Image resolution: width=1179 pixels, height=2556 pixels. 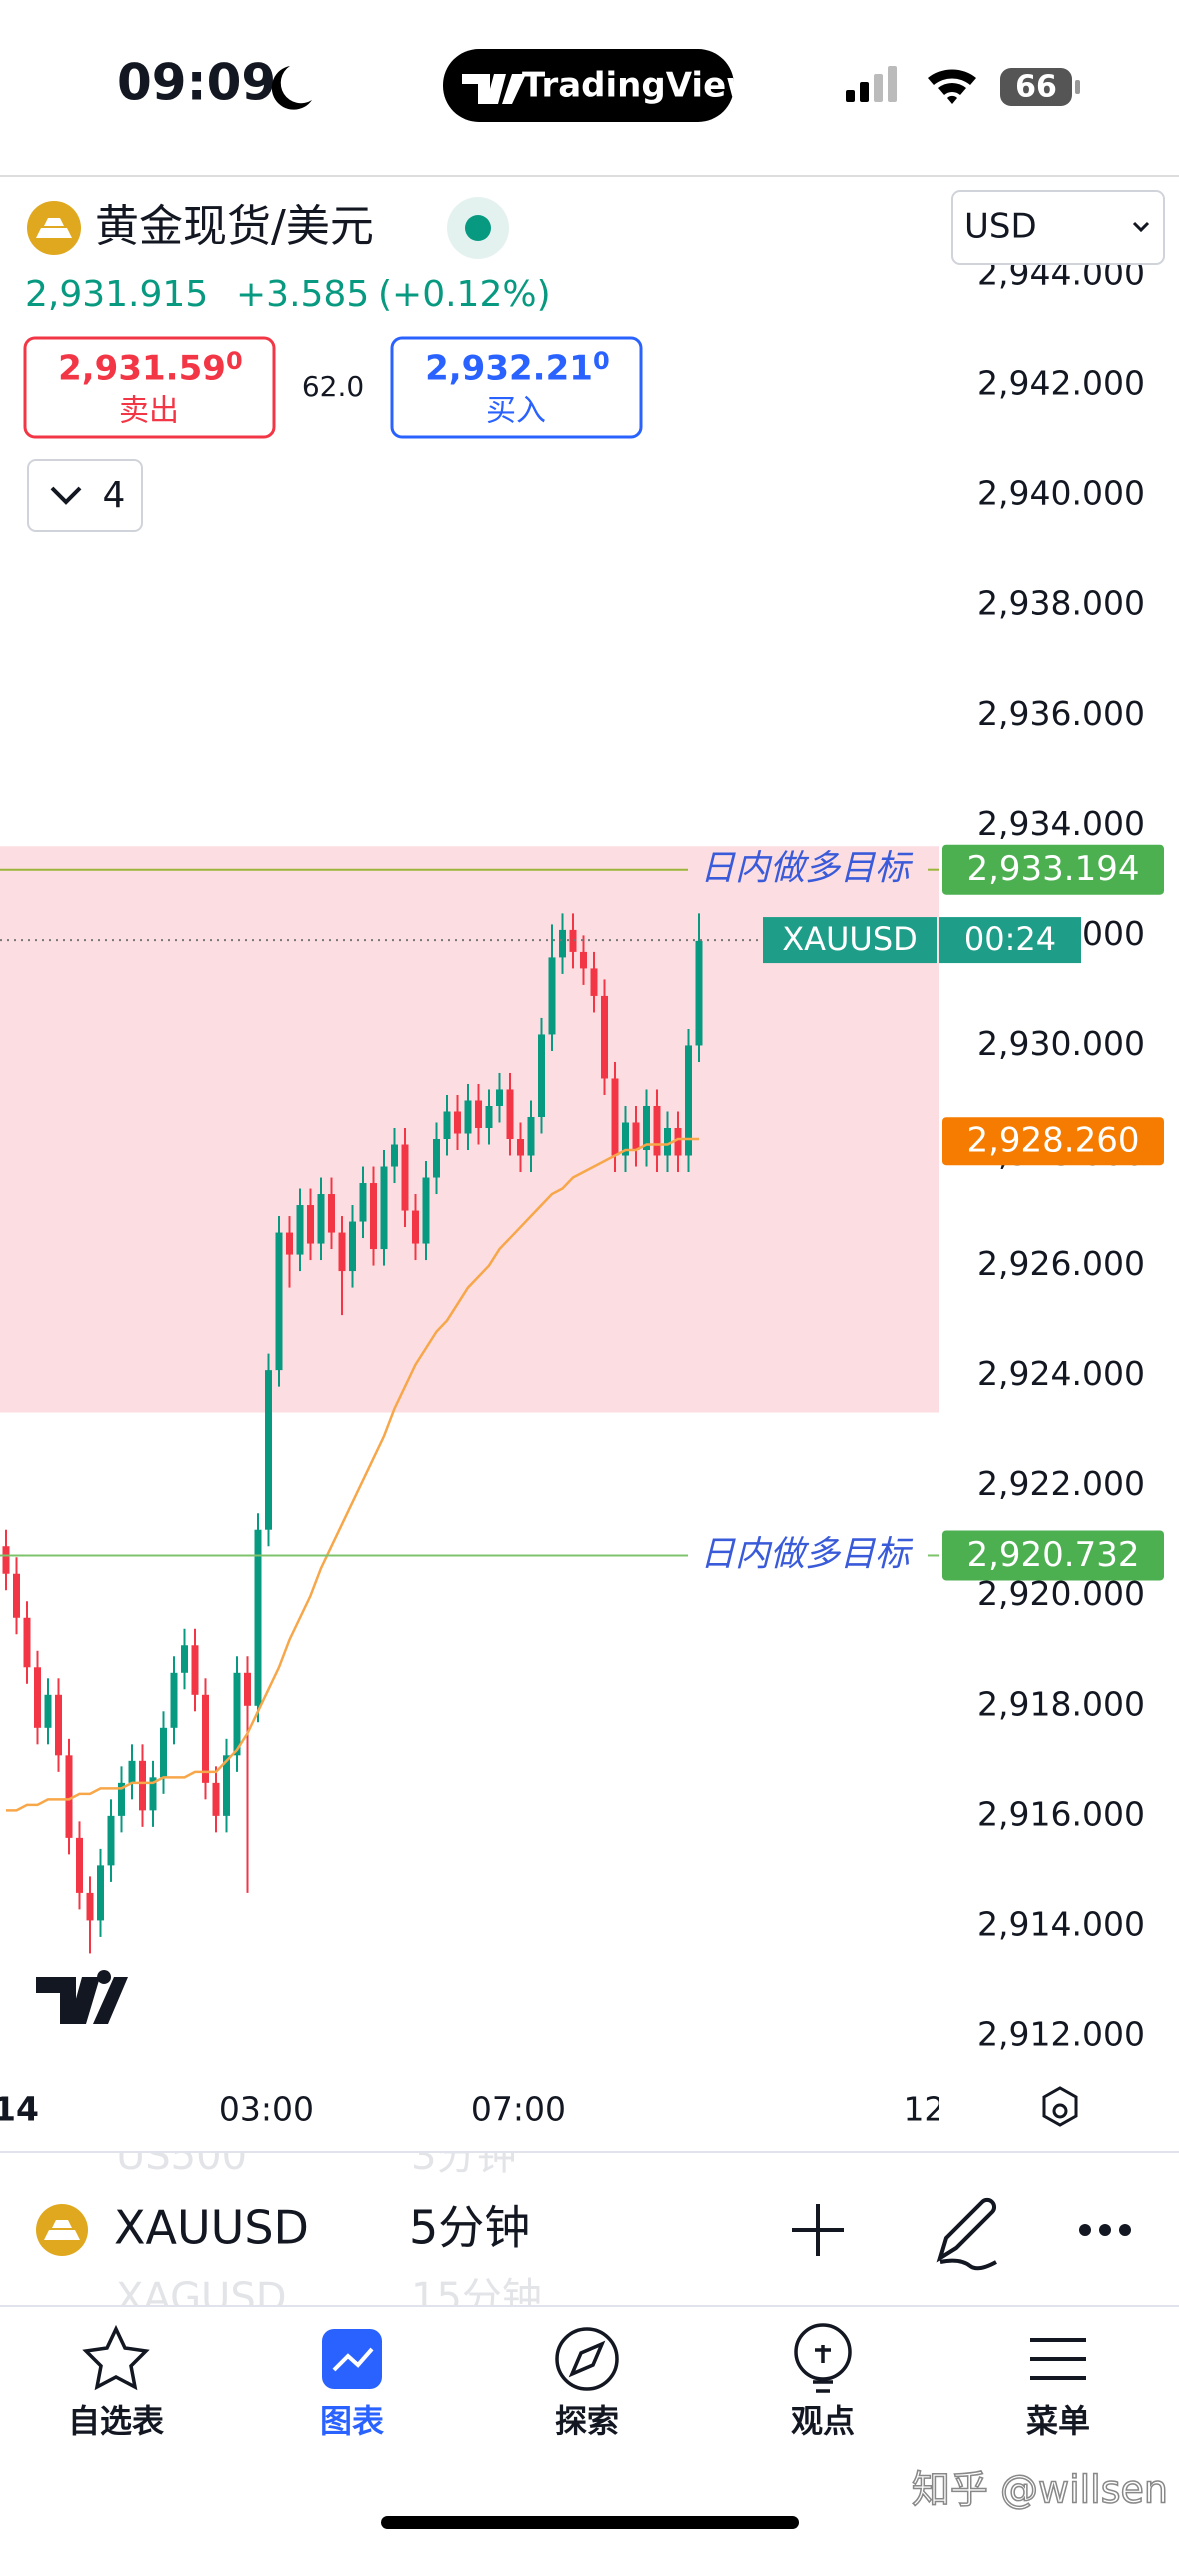 I want to click on y-tick-label: 2,918.000, so click(x=1061, y=1703).